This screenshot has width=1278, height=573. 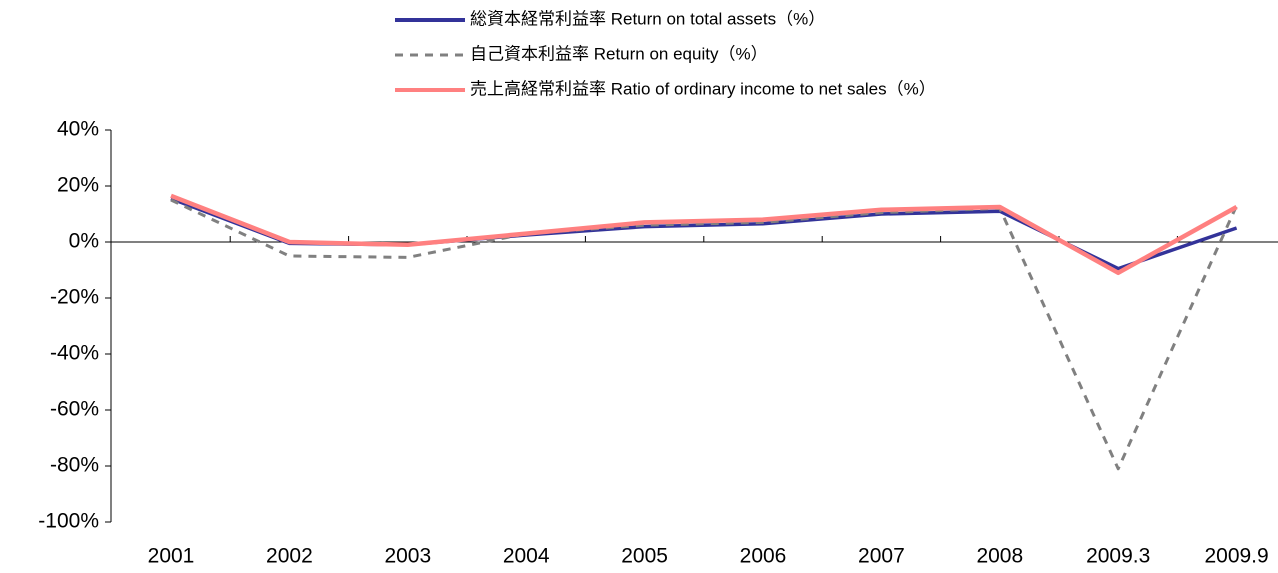 I want to click on x-tick-label: 2008, so click(x=999, y=556).